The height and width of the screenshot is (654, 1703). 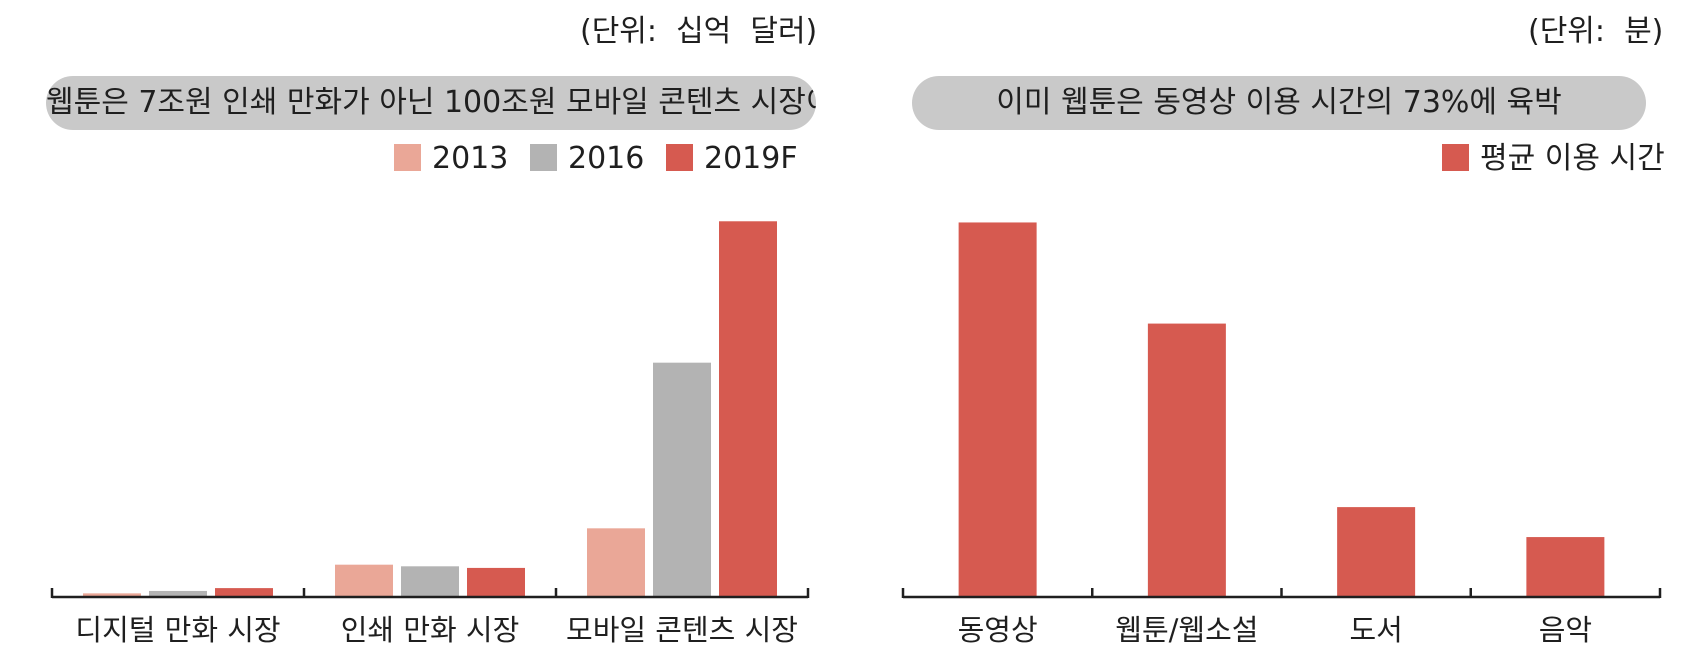 I want to click on legend-swatch-2019f, so click(x=679, y=157).